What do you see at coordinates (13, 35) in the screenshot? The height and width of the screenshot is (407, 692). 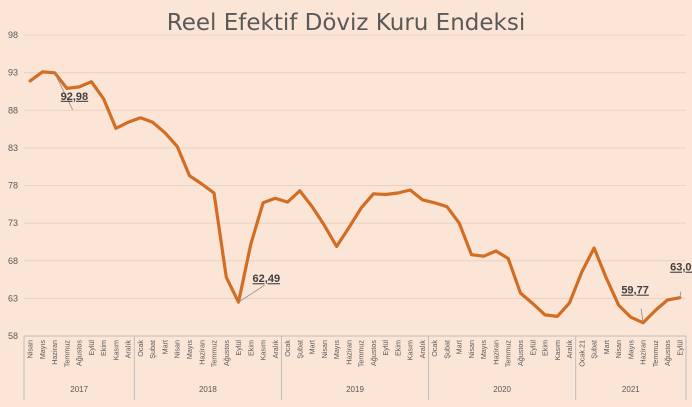 I see `y-tick-label: 98` at bounding box center [13, 35].